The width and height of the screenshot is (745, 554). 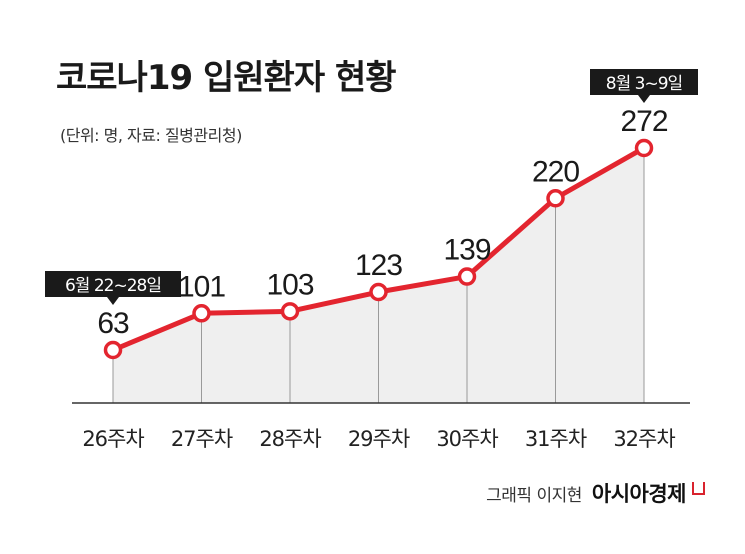 What do you see at coordinates (698, 488) in the screenshot?
I see `brand-mark-icon` at bounding box center [698, 488].